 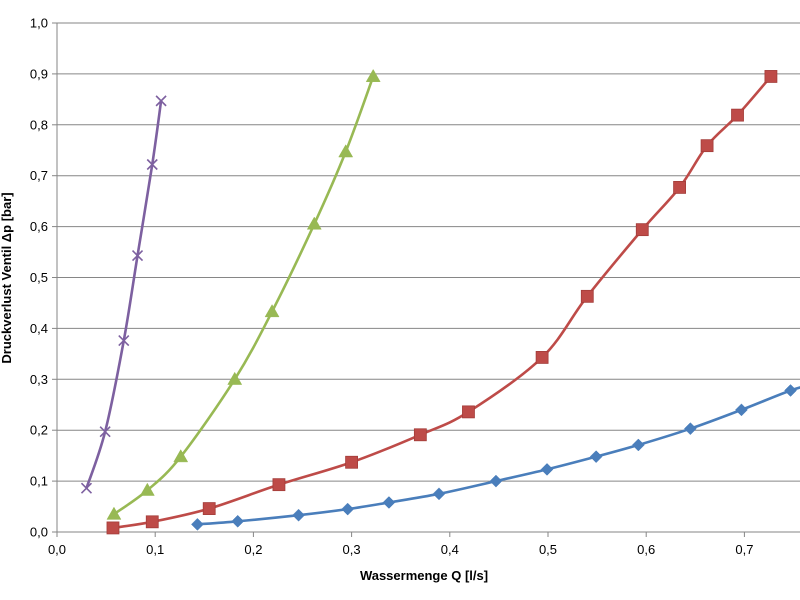 I want to click on y-tick-label: 0,4, so click(x=39, y=328).